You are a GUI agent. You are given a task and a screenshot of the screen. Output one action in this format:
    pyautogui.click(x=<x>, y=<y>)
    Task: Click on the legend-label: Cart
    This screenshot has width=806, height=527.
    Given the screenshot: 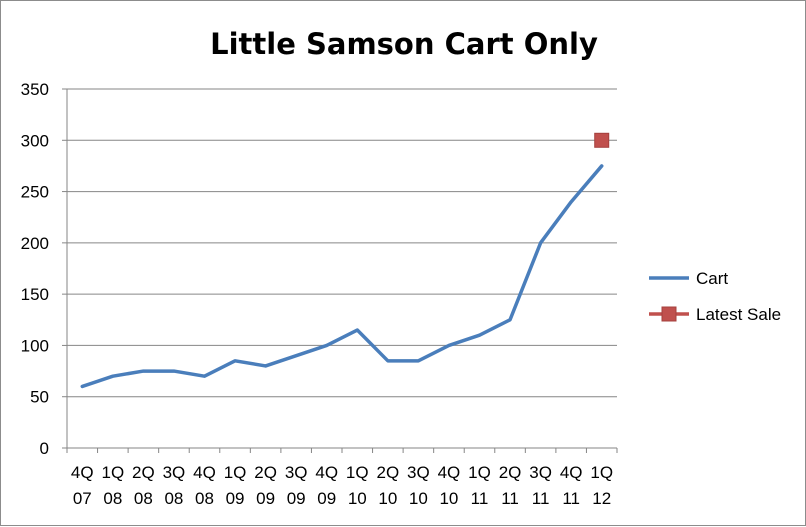 What is the action you would take?
    pyautogui.click(x=712, y=278)
    